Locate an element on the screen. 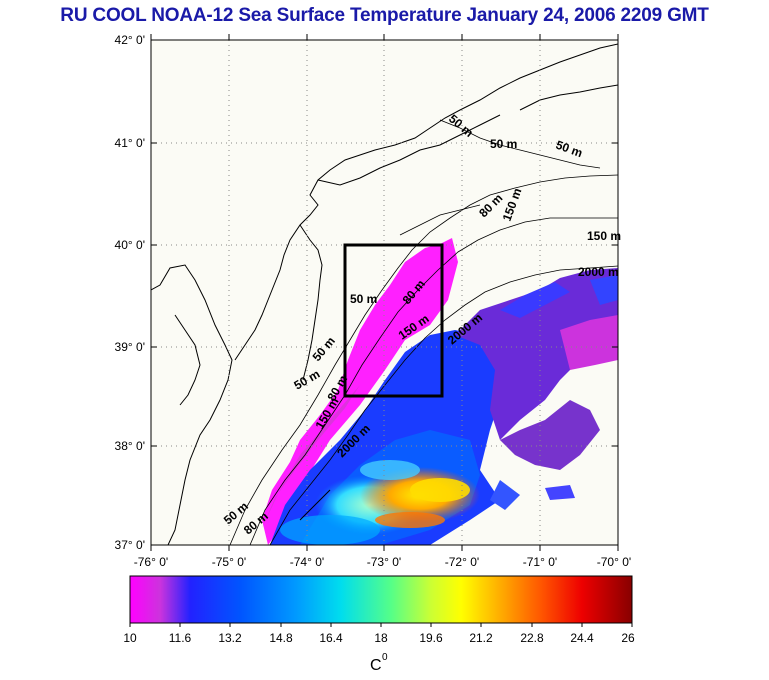 The height and width of the screenshot is (680, 769). lon-label: -73° 0' is located at coordinates (384, 562).